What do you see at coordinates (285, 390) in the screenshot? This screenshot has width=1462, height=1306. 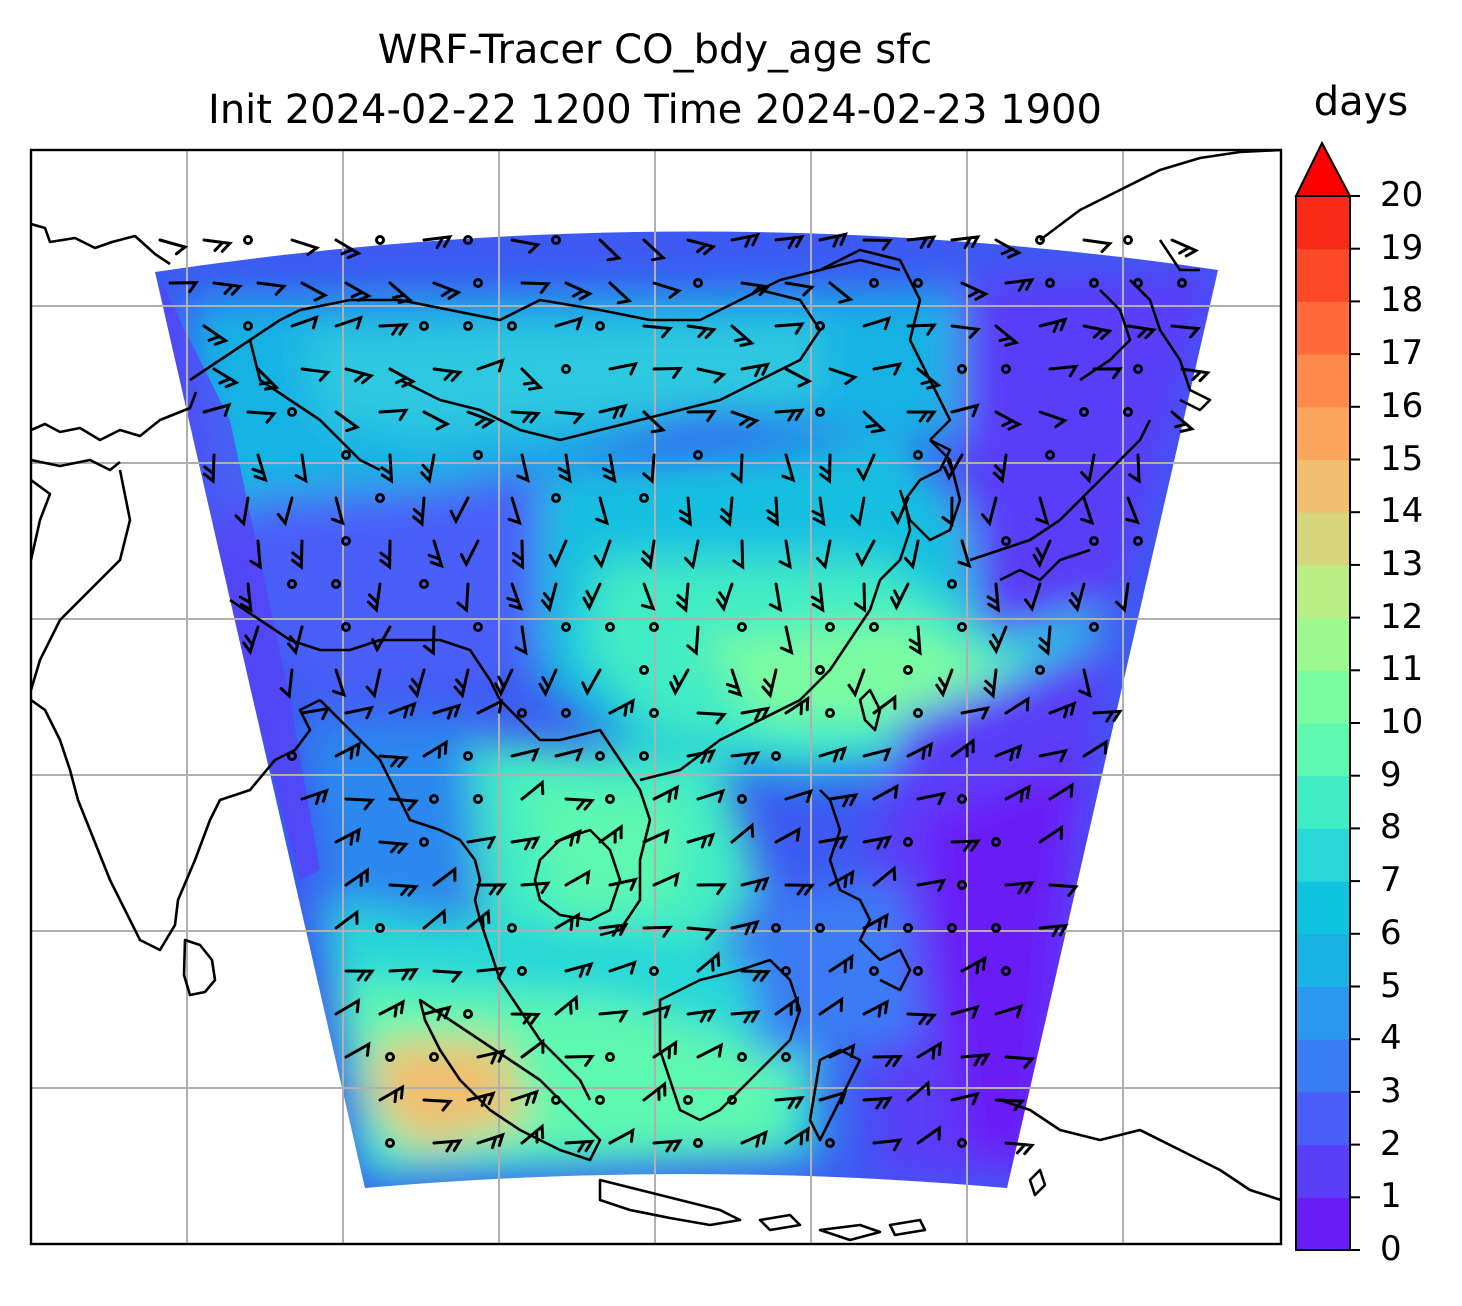 I see `border-china-west` at bounding box center [285, 390].